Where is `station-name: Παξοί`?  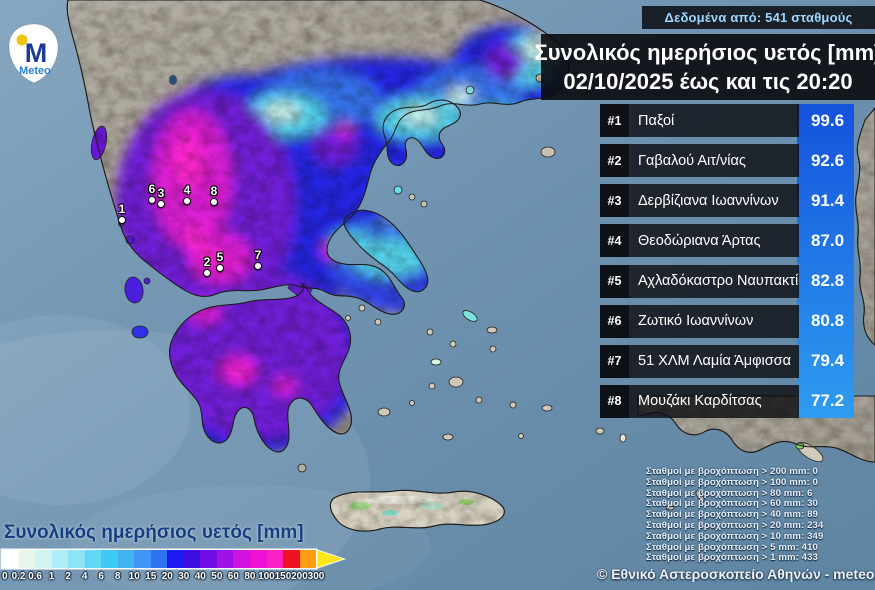
station-name: Παξοί is located at coordinates (714, 120).